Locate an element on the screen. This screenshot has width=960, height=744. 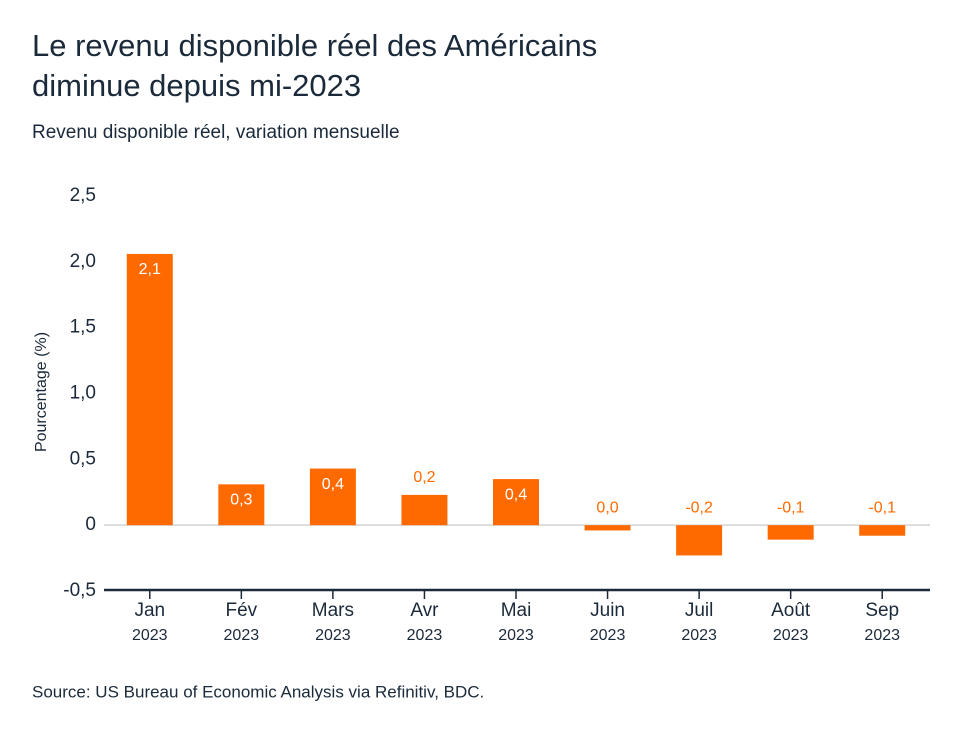
y-axis-title: Pourcentage (%) is located at coordinates (41, 392).